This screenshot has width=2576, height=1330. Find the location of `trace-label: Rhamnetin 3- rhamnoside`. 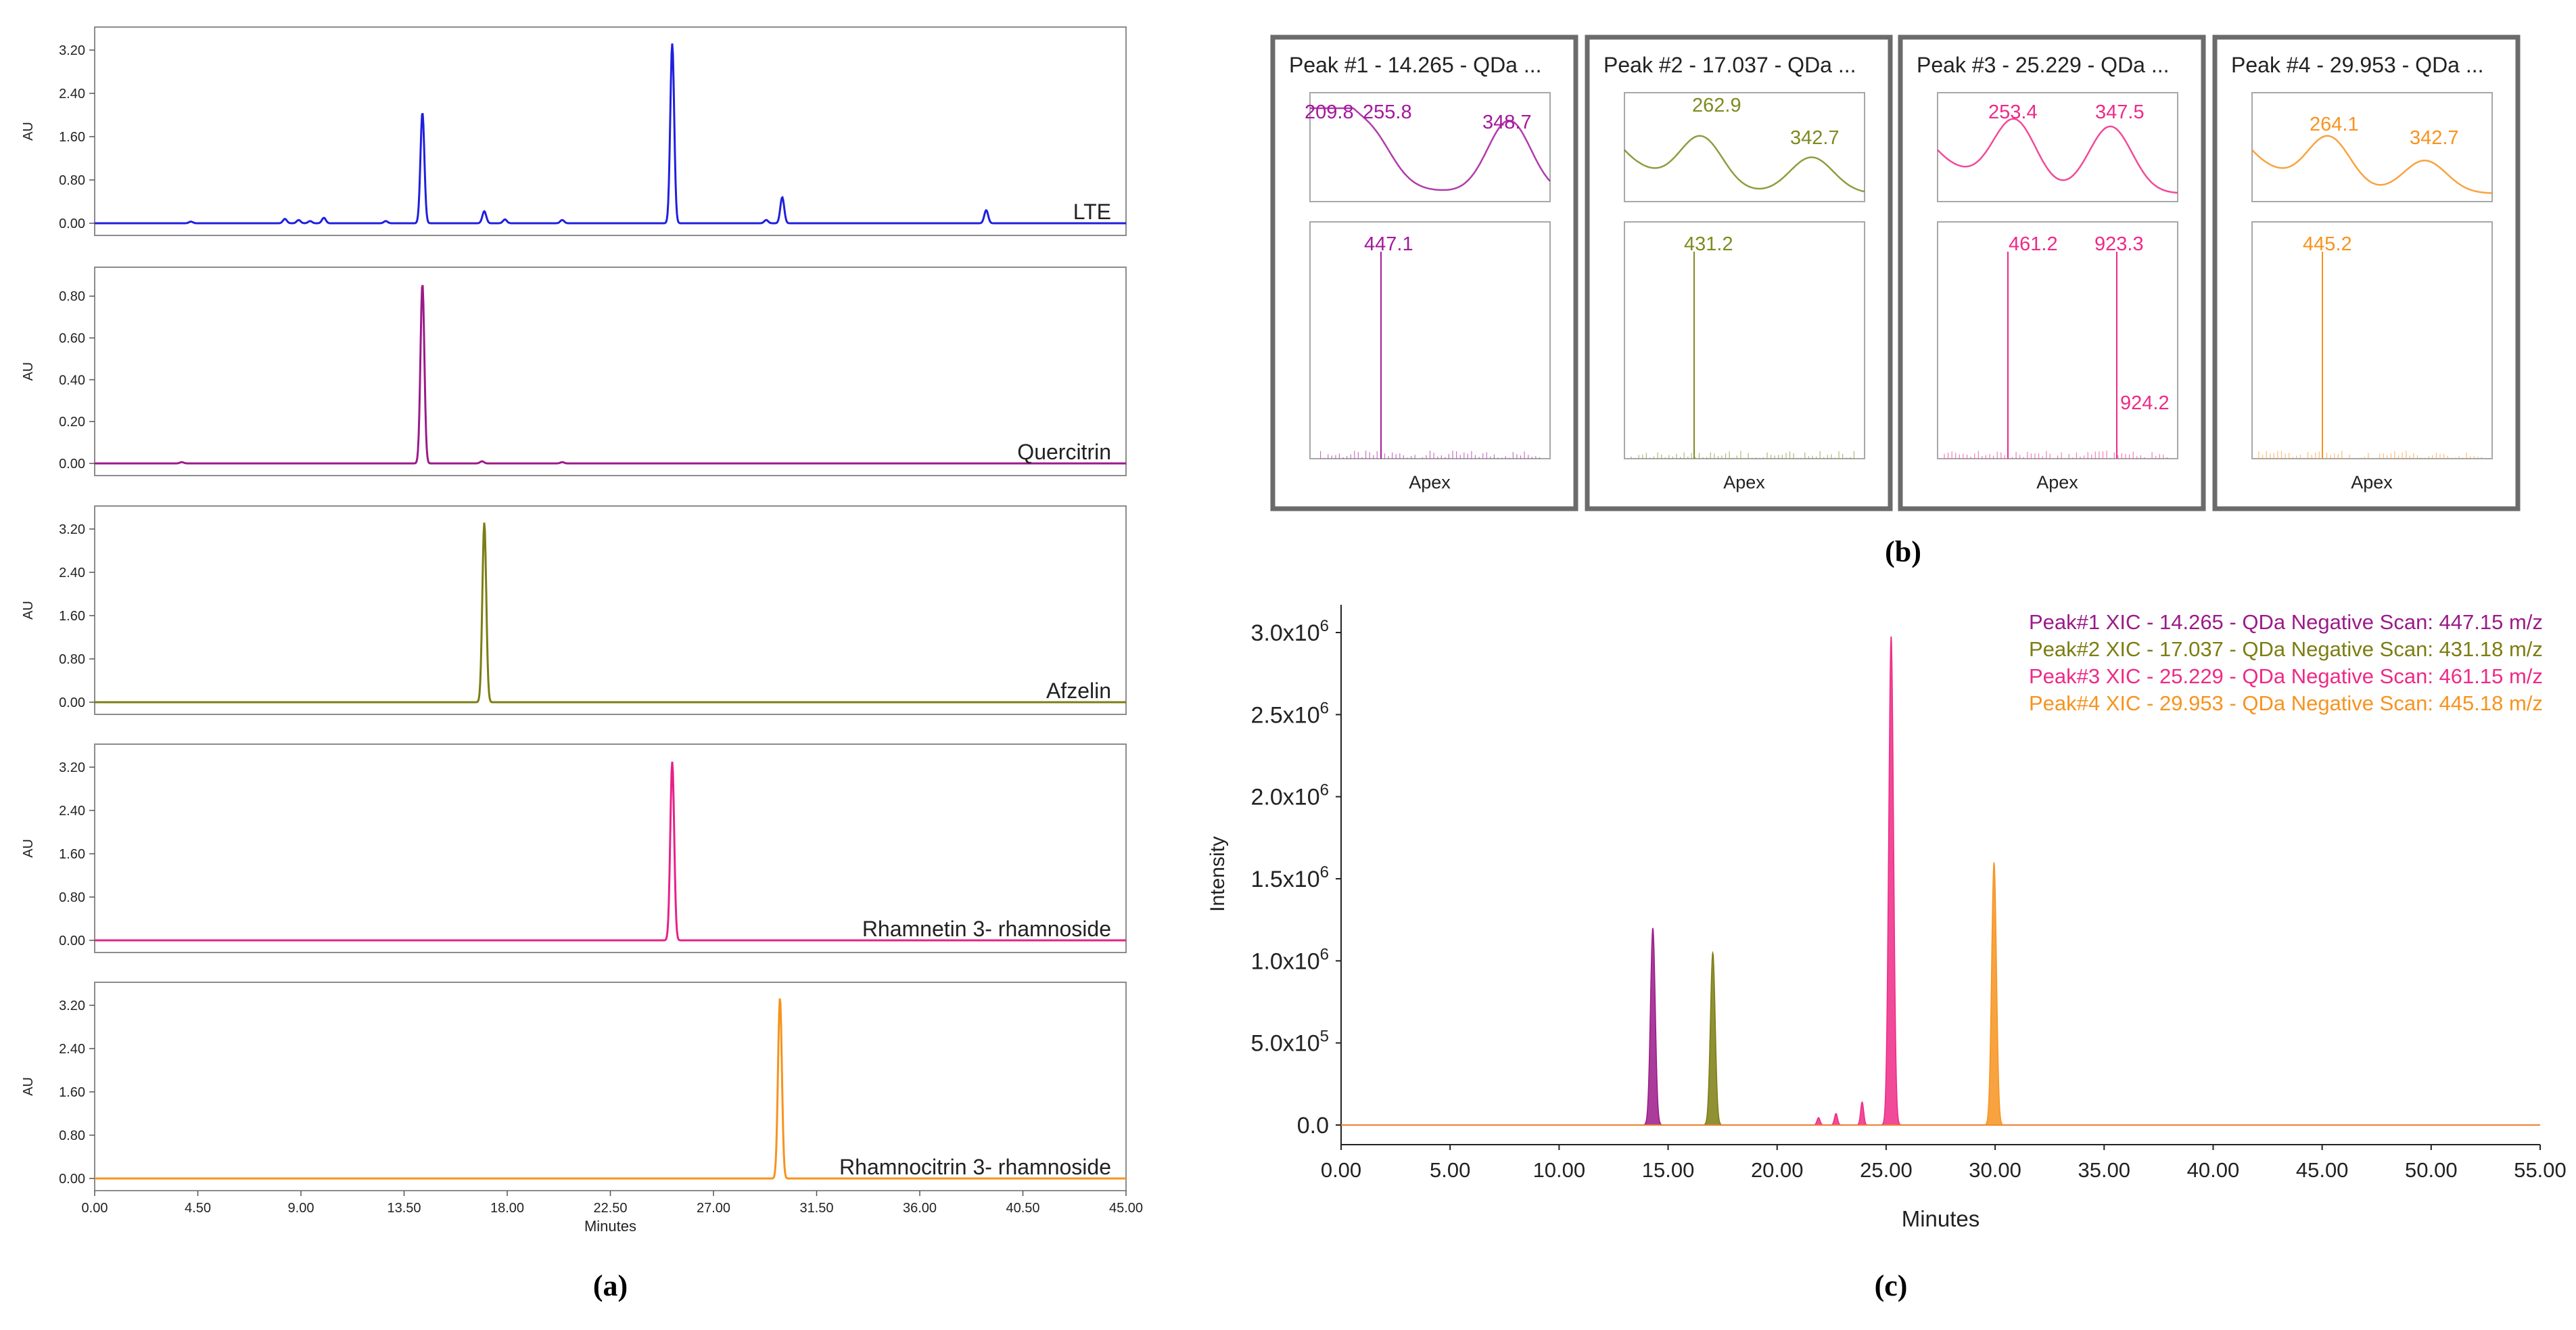

trace-label: Rhamnetin 3- rhamnoside is located at coordinates (986, 929).